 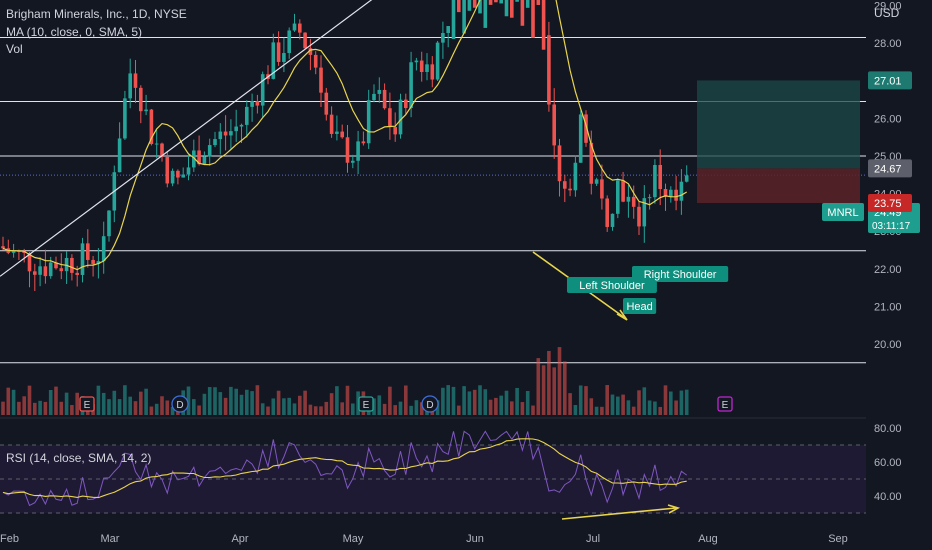 What do you see at coordinates (612, 286) in the screenshot?
I see `left-shoulder-label: Left Shoulder` at bounding box center [612, 286].